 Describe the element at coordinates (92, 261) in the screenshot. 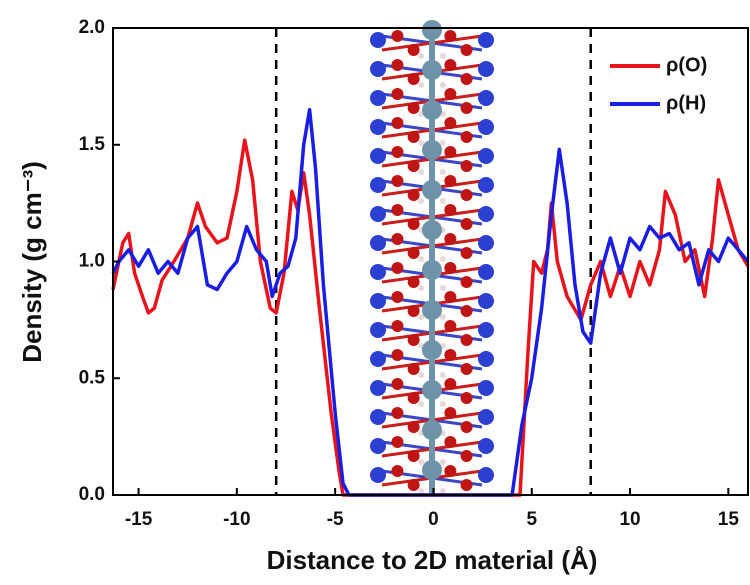

I see `y-tick-label: 1.0` at that location.